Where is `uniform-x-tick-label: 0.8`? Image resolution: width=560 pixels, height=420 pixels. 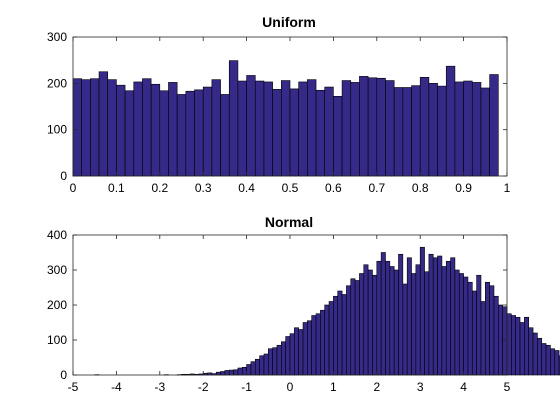
uniform-x-tick-label: 0.8 is located at coordinates (420, 188).